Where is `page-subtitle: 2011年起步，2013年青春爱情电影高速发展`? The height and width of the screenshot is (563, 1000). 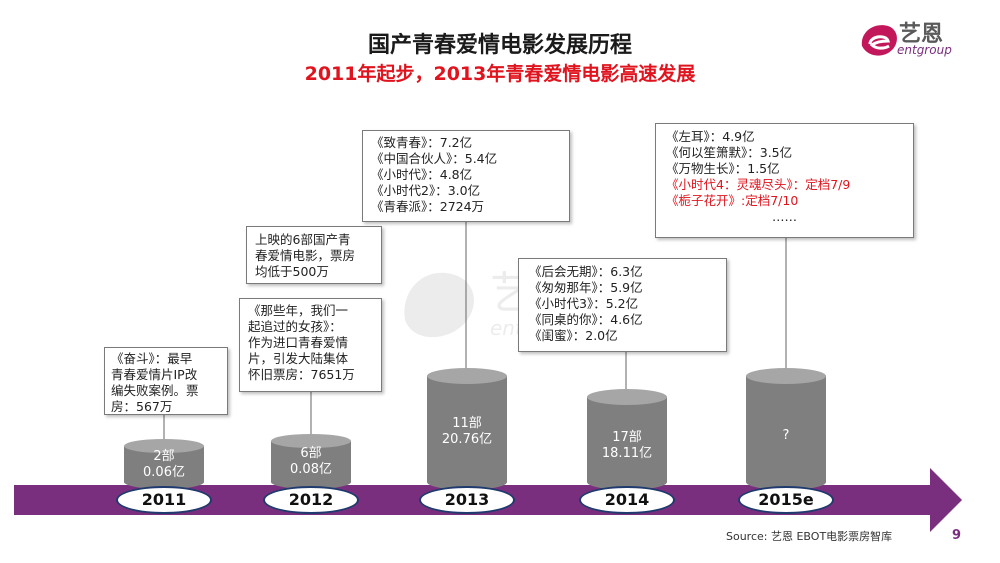
page-subtitle: 2011年起步，2013年青春爱情电影高速发展 is located at coordinates (500, 74).